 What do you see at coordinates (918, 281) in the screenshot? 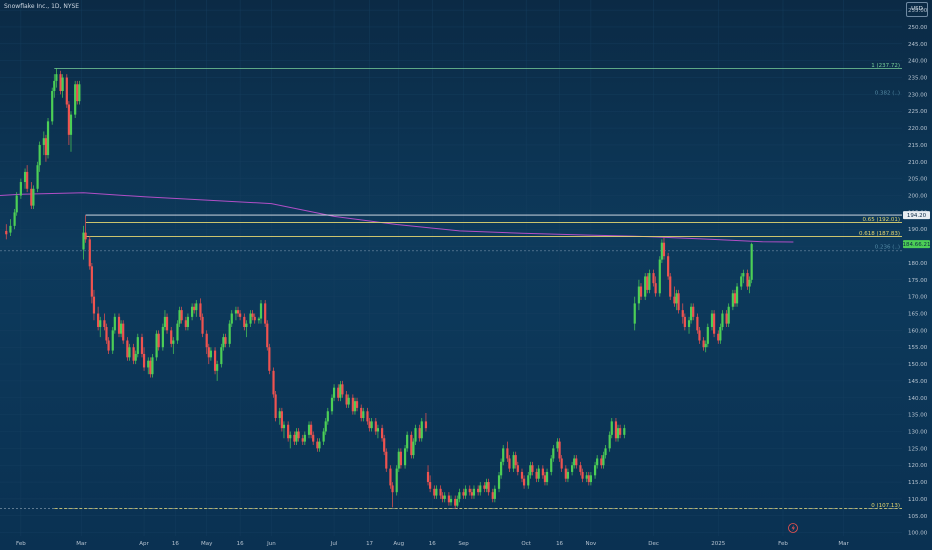
I see `y-tick-label: 175.00` at bounding box center [918, 281].